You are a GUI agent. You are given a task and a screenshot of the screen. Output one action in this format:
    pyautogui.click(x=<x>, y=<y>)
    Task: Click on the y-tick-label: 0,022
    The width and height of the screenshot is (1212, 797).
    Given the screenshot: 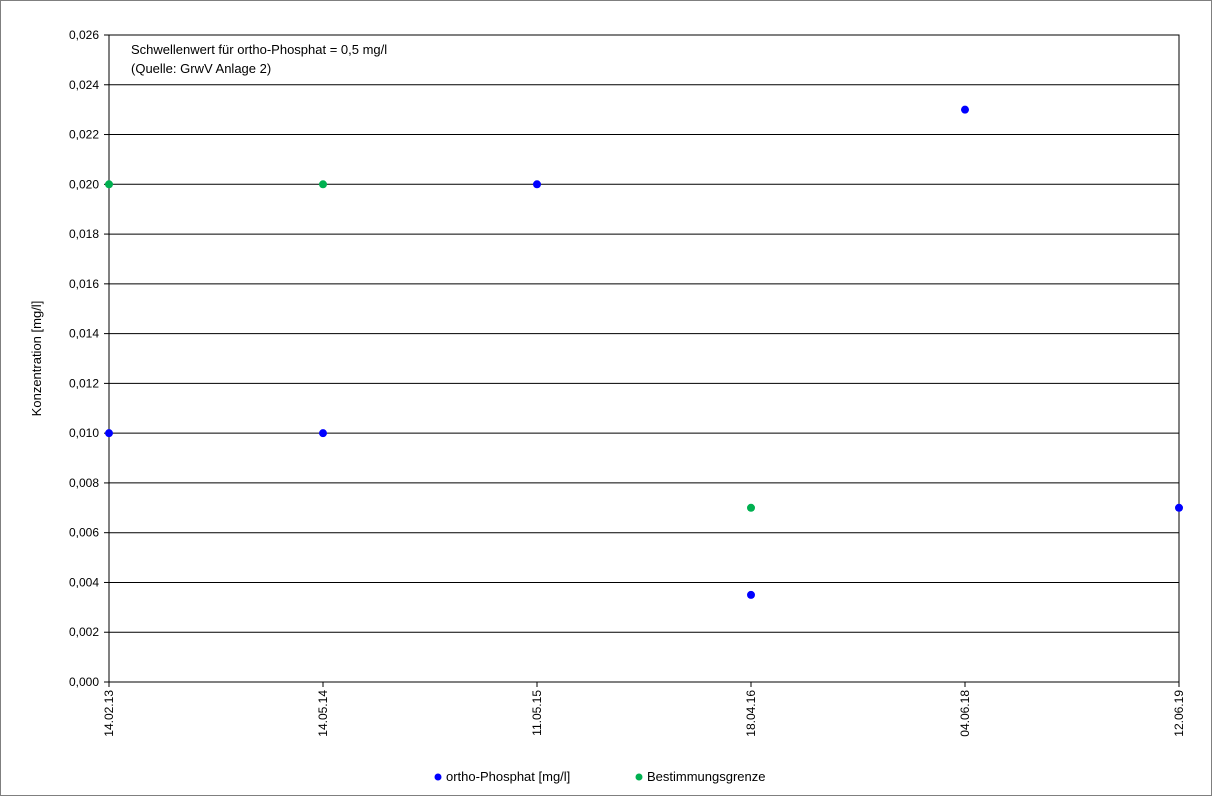 What is the action you would take?
    pyautogui.click(x=84, y=135)
    